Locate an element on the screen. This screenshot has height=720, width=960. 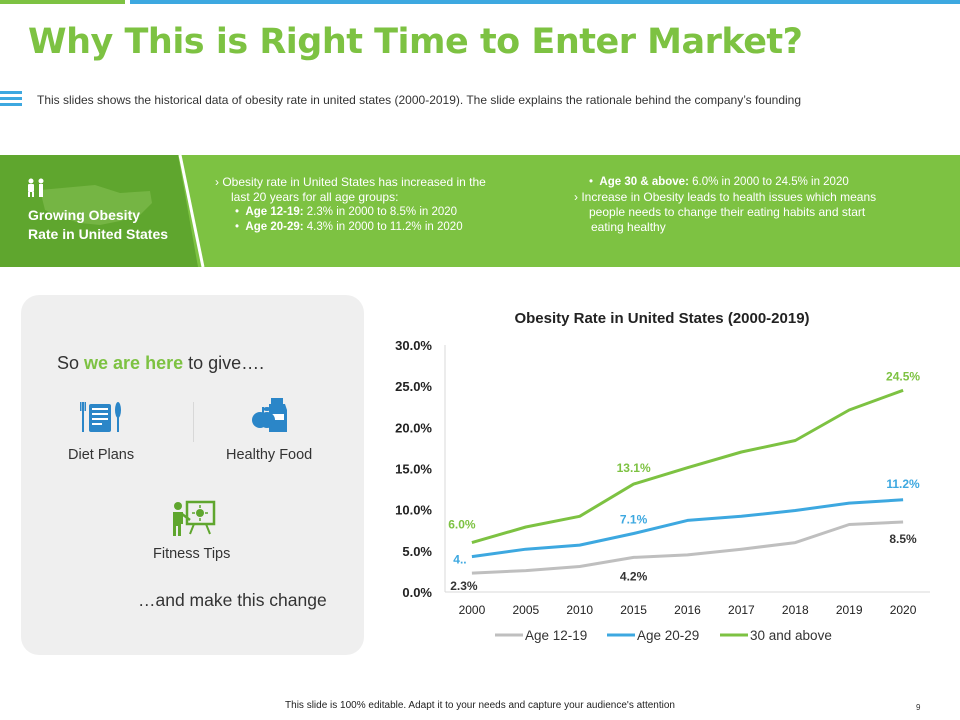
y-tick-label: 20.0% is located at coordinates (413, 427).